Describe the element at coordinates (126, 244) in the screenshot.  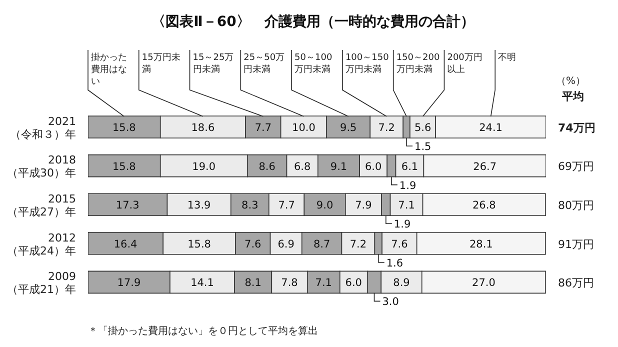
I see `data-label: 16.4` at that location.